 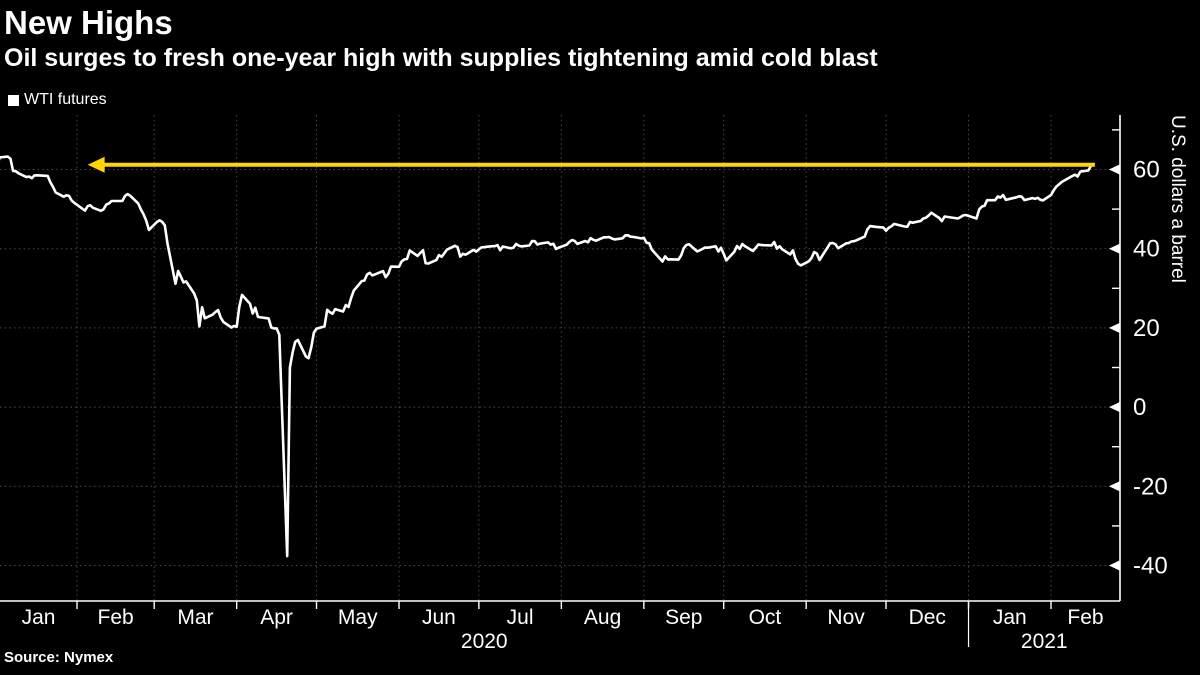 What do you see at coordinates (927, 617) in the screenshot?
I see `x-tick-label: Dec` at bounding box center [927, 617].